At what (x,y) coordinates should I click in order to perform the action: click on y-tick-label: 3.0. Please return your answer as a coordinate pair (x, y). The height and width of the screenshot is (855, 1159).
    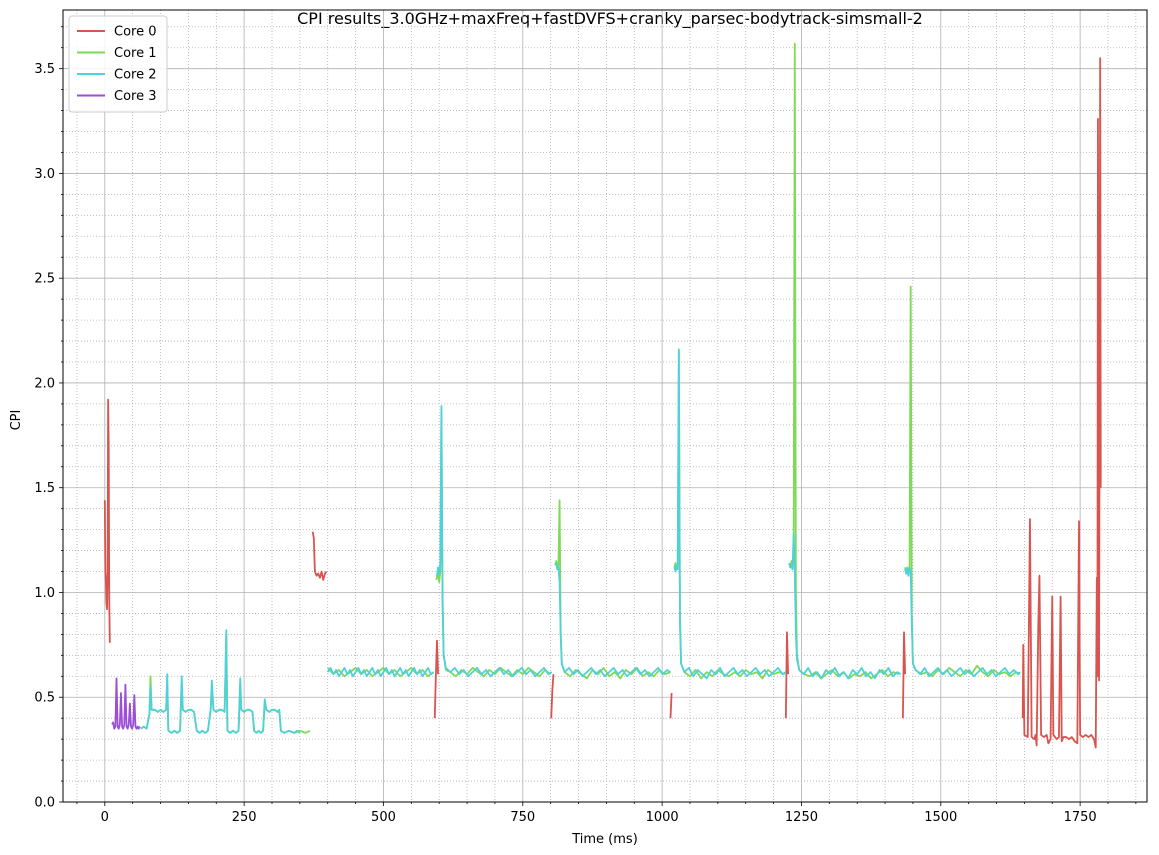
    Looking at the image, I should click on (44, 174).